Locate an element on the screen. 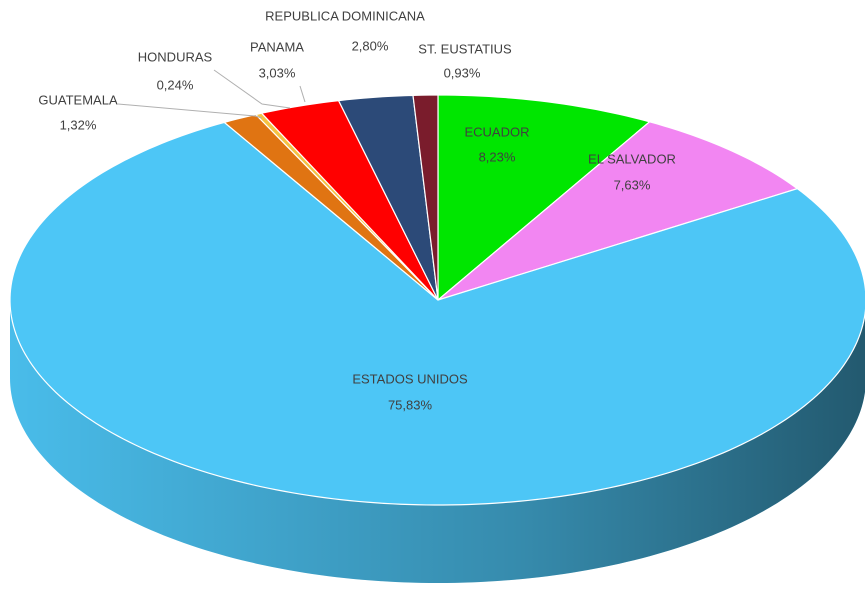 The height and width of the screenshot is (616, 865). slice-label: HONDURAS is located at coordinates (175, 56).